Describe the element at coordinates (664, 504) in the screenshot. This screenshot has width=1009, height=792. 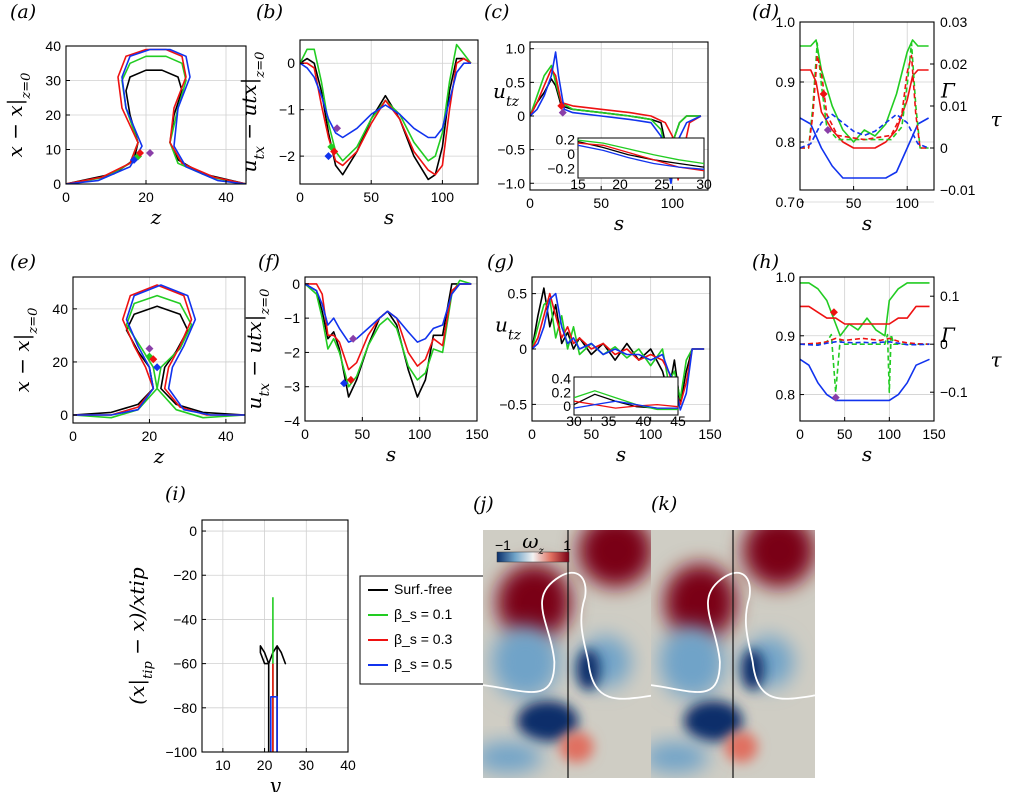
I see `panel-label-k: (k)` at that location.